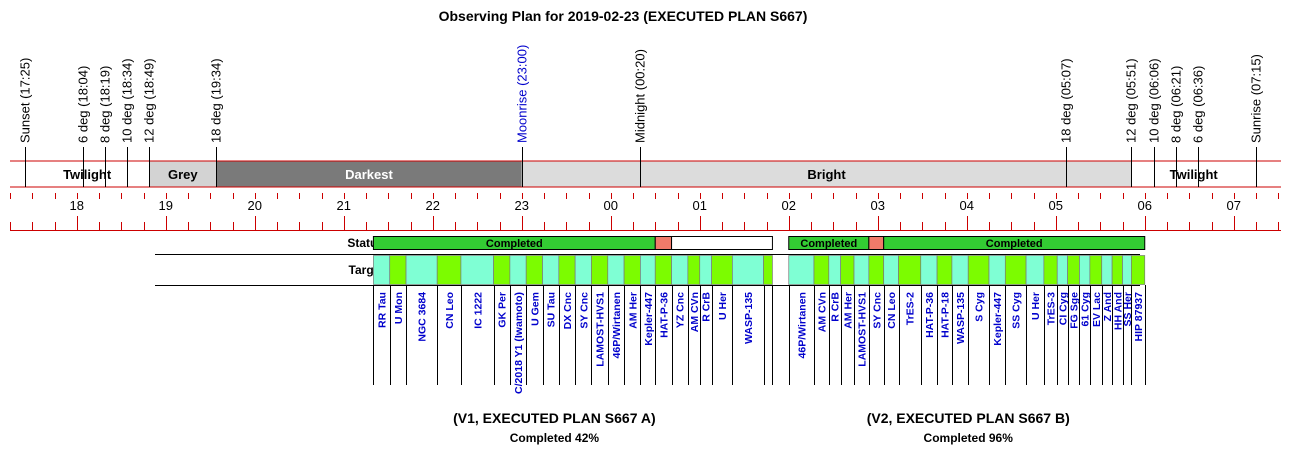  What do you see at coordinates (584, 310) in the screenshot?
I see `target-label: SY Cnc` at bounding box center [584, 310].